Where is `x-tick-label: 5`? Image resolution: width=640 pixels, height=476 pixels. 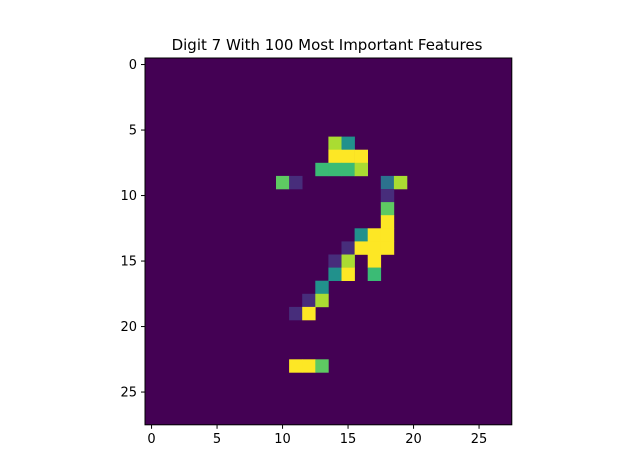 x-tick-label: 5 is located at coordinates (217, 439).